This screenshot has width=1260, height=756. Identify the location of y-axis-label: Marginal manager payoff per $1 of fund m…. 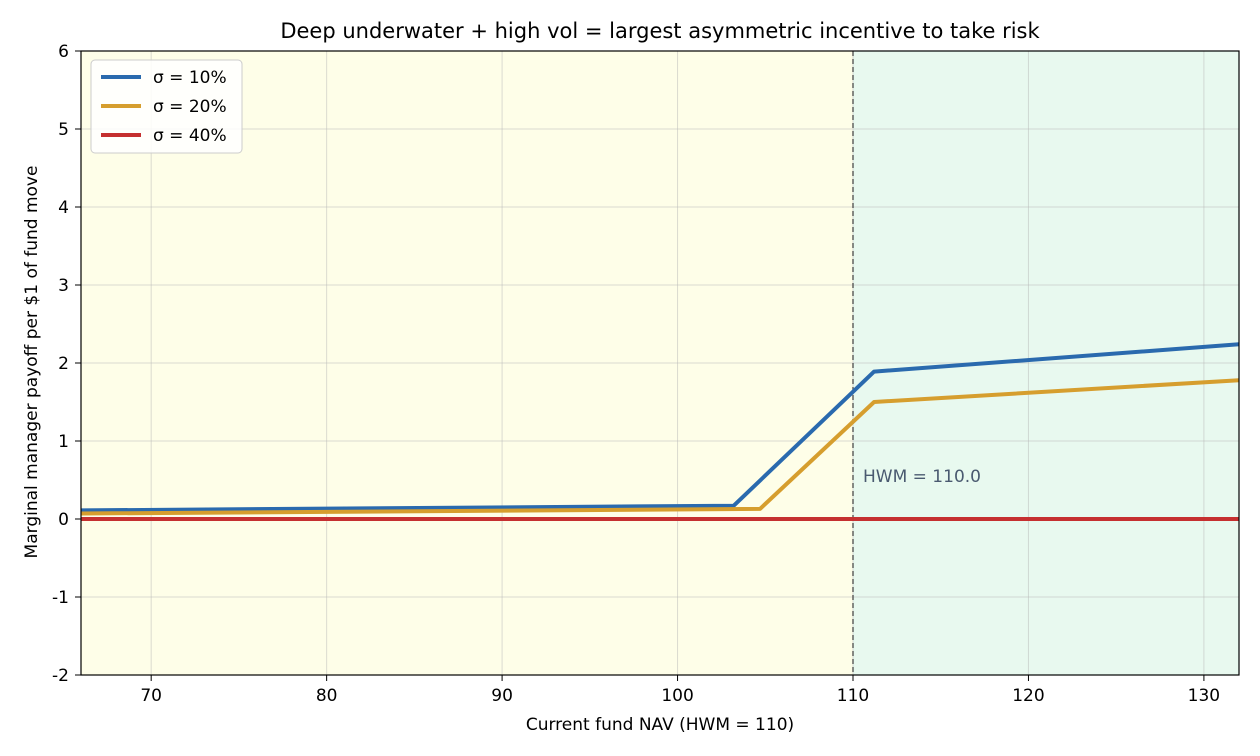
(32, 362).